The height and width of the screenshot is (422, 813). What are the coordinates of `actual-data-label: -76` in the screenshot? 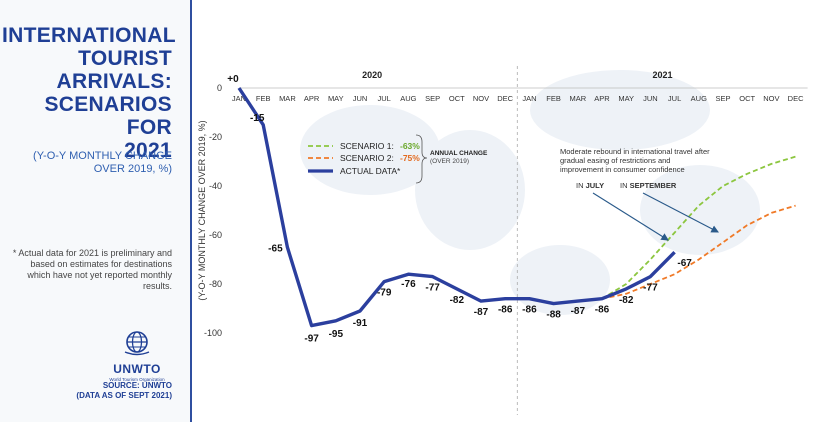 It's located at (408, 284).